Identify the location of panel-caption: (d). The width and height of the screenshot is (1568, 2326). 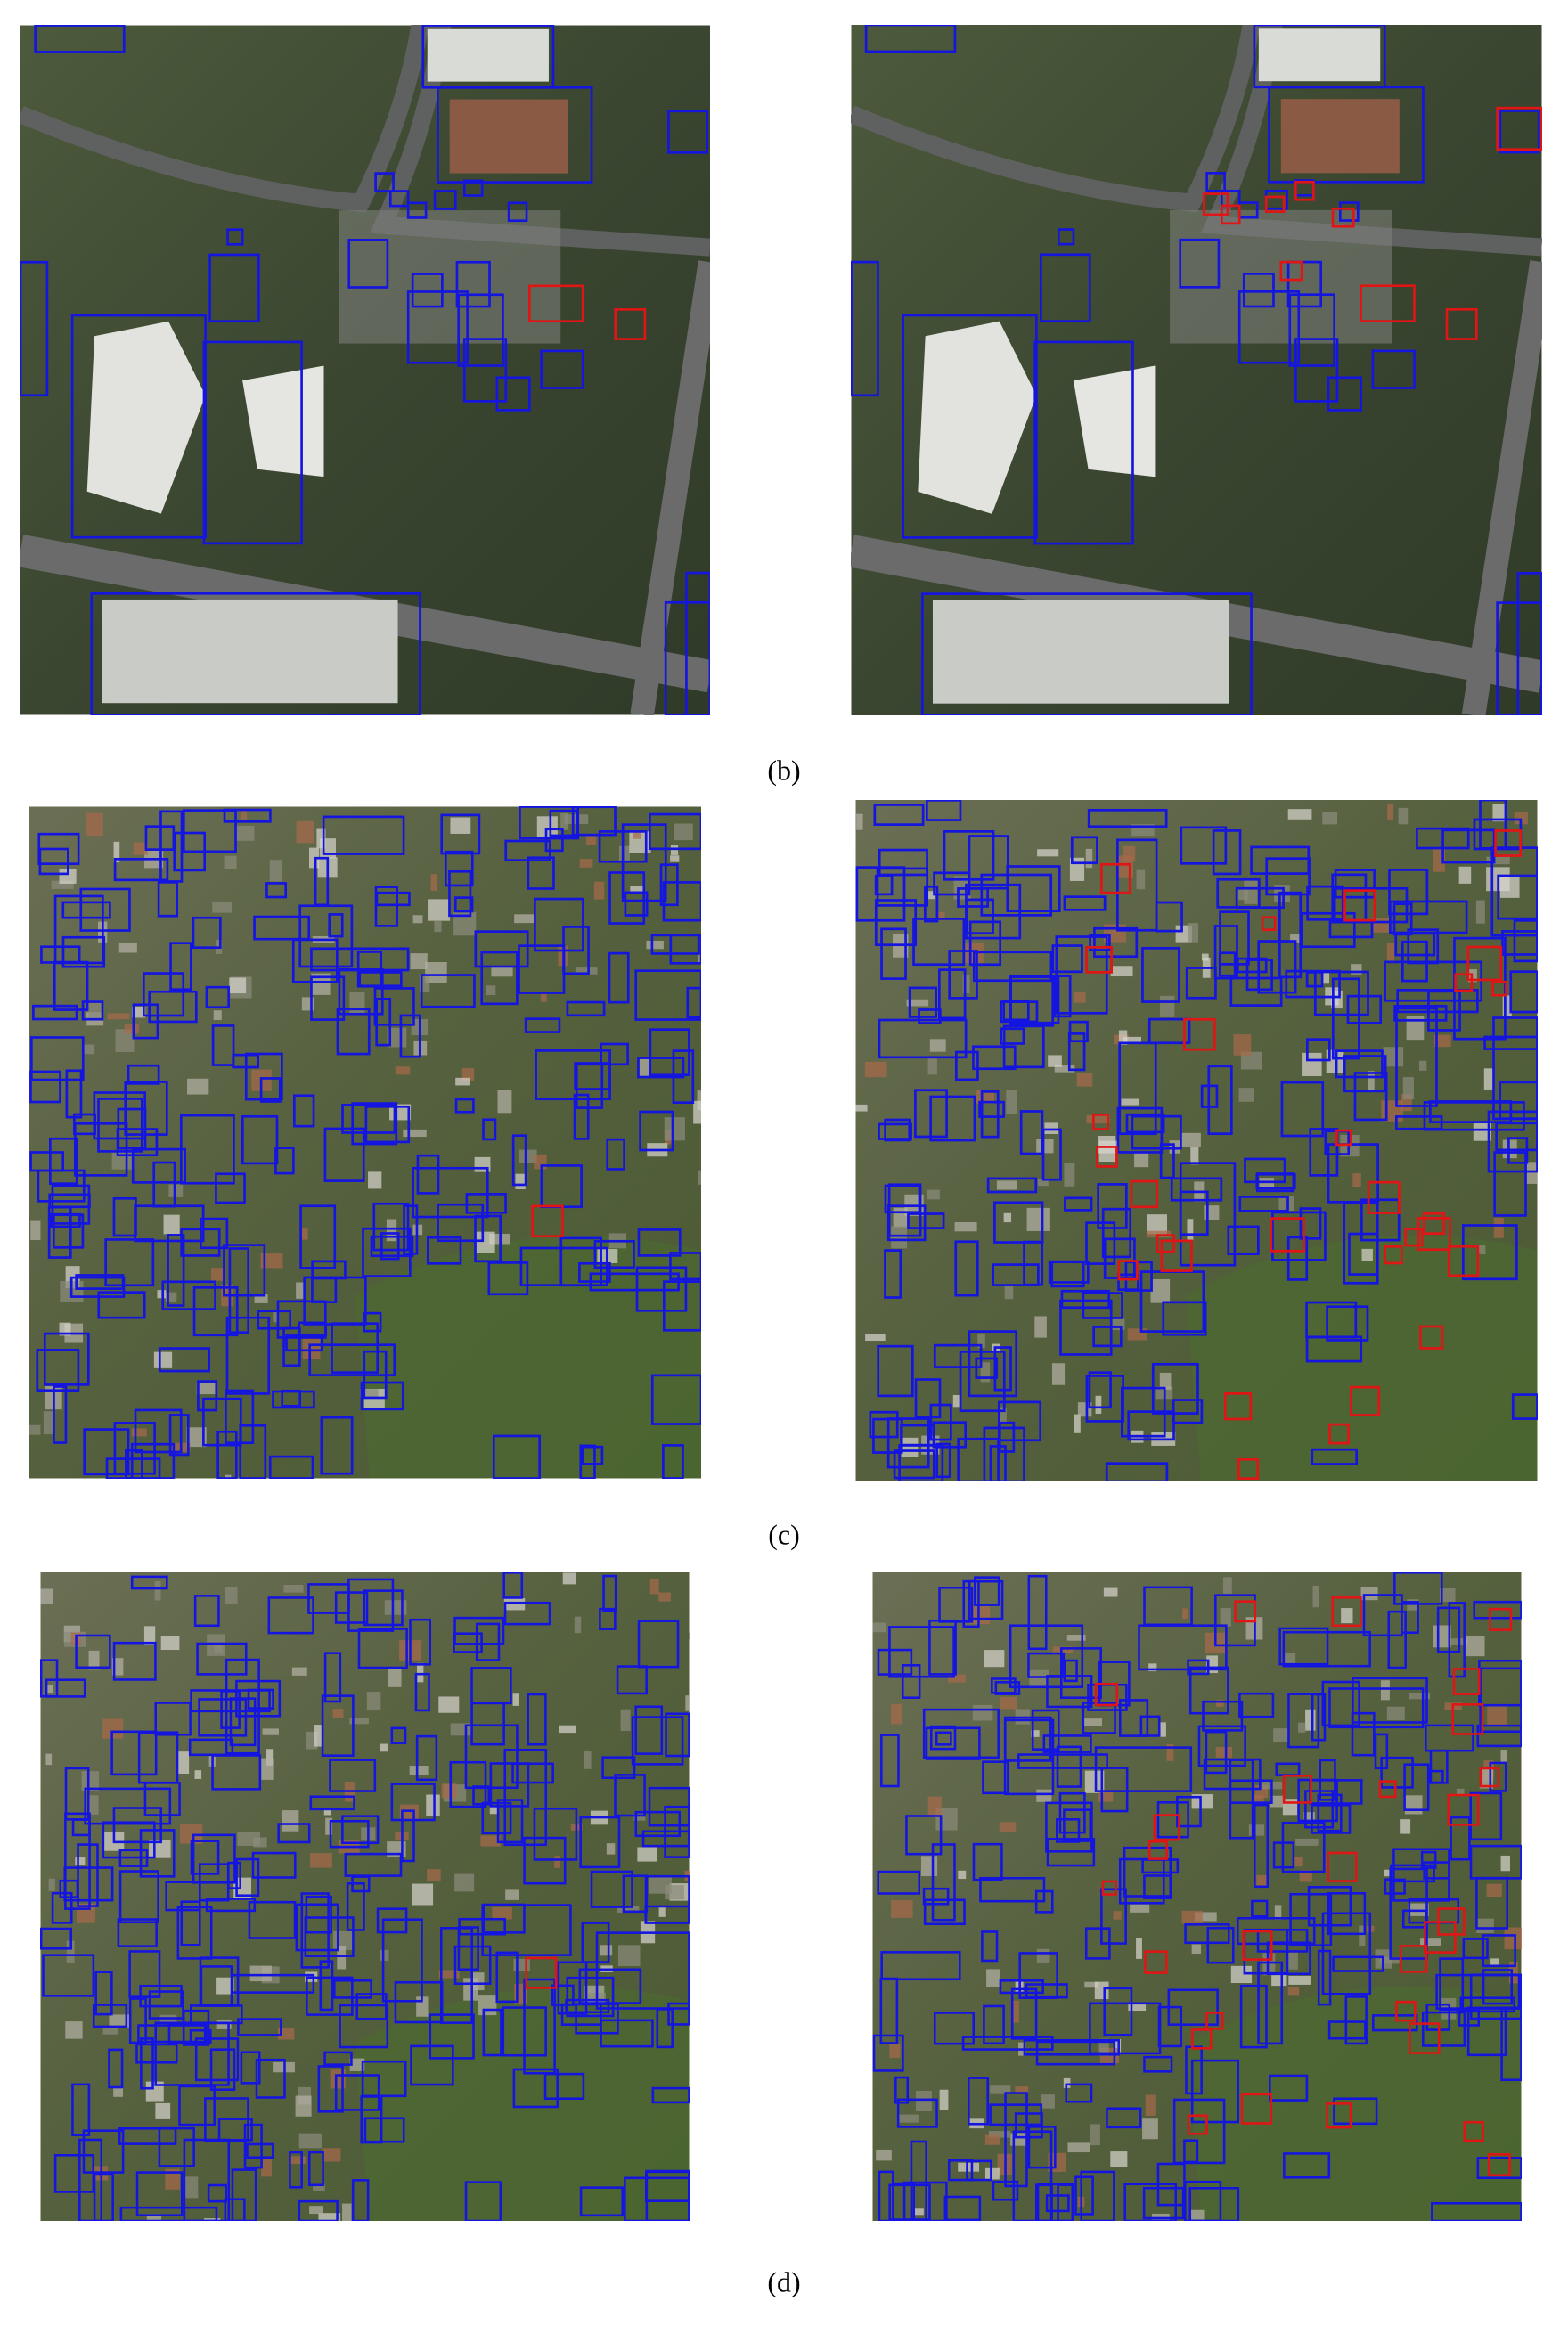
(783, 2281).